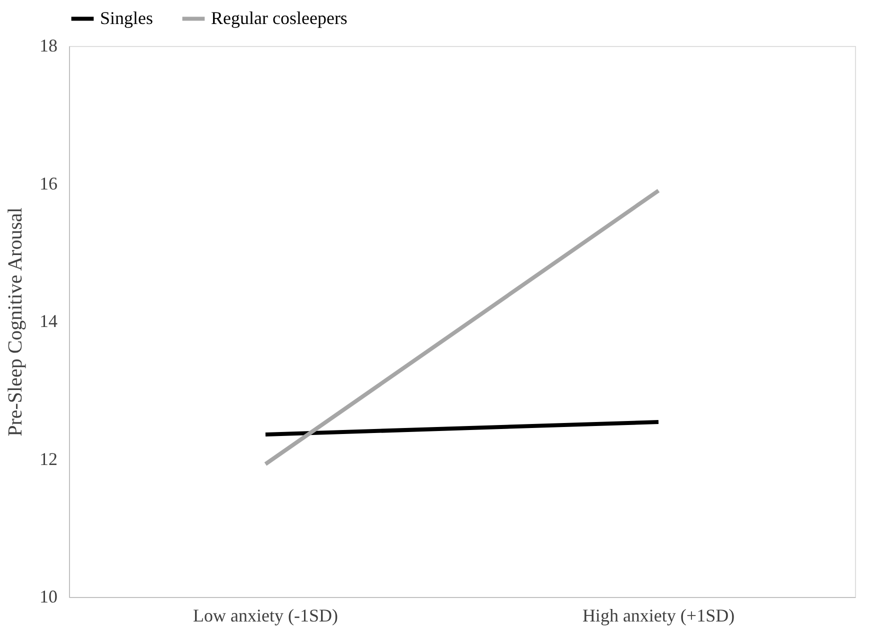  What do you see at coordinates (279, 18) in the screenshot?
I see `legend-label: Regular cosleepers` at bounding box center [279, 18].